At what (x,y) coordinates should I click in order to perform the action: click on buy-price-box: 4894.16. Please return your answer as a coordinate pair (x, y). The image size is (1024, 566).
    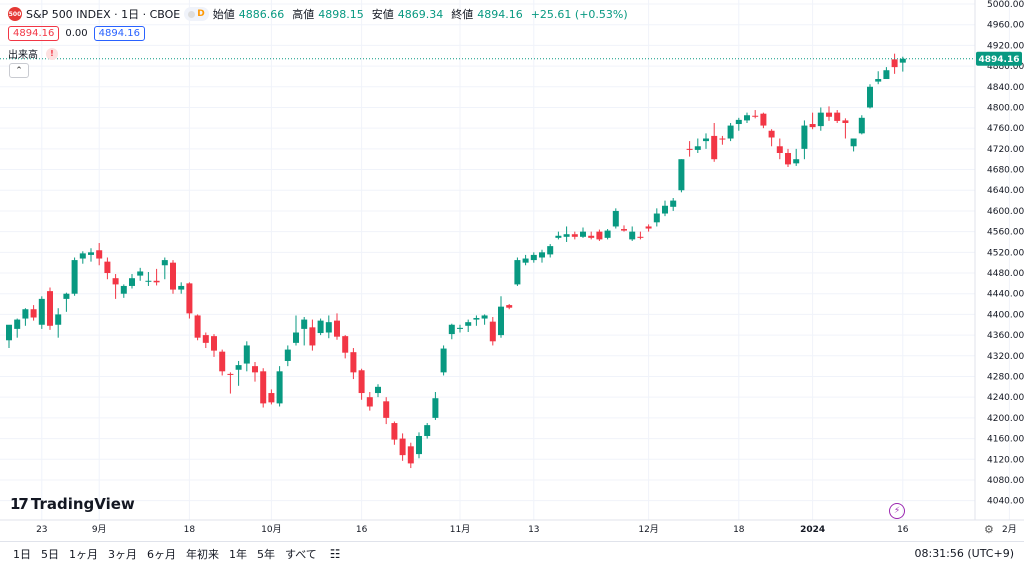
    Looking at the image, I should click on (119, 33).